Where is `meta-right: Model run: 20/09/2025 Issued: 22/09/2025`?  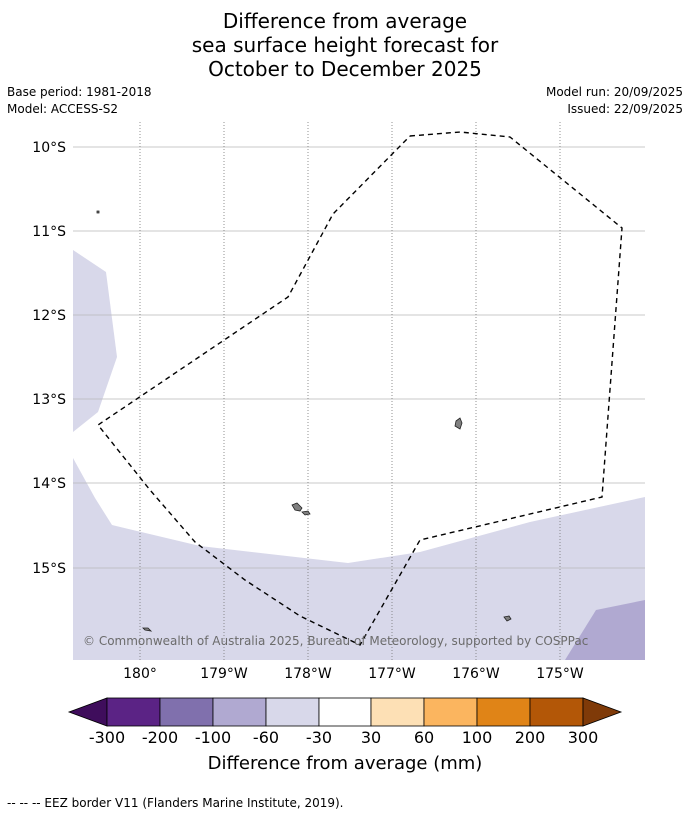 meta-right: Model run: 20/09/2025 Issued: 22/09/2025 is located at coordinates (614, 101).